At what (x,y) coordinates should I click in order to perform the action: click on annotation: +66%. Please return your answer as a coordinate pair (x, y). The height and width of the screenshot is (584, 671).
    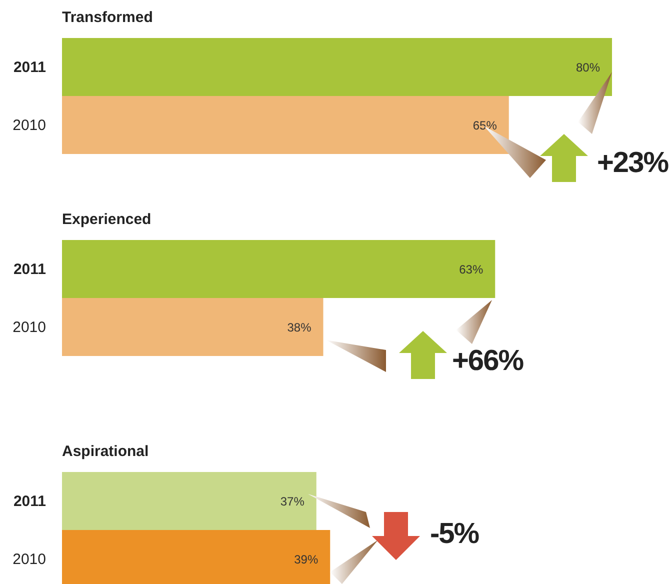
    Looking at the image, I should click on (488, 361).